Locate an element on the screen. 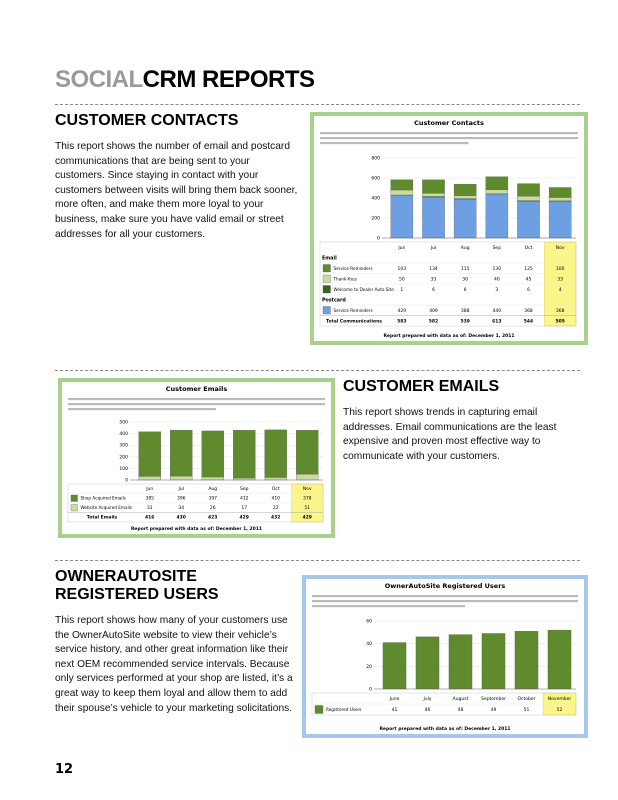  column-header: November is located at coordinates (560, 699).